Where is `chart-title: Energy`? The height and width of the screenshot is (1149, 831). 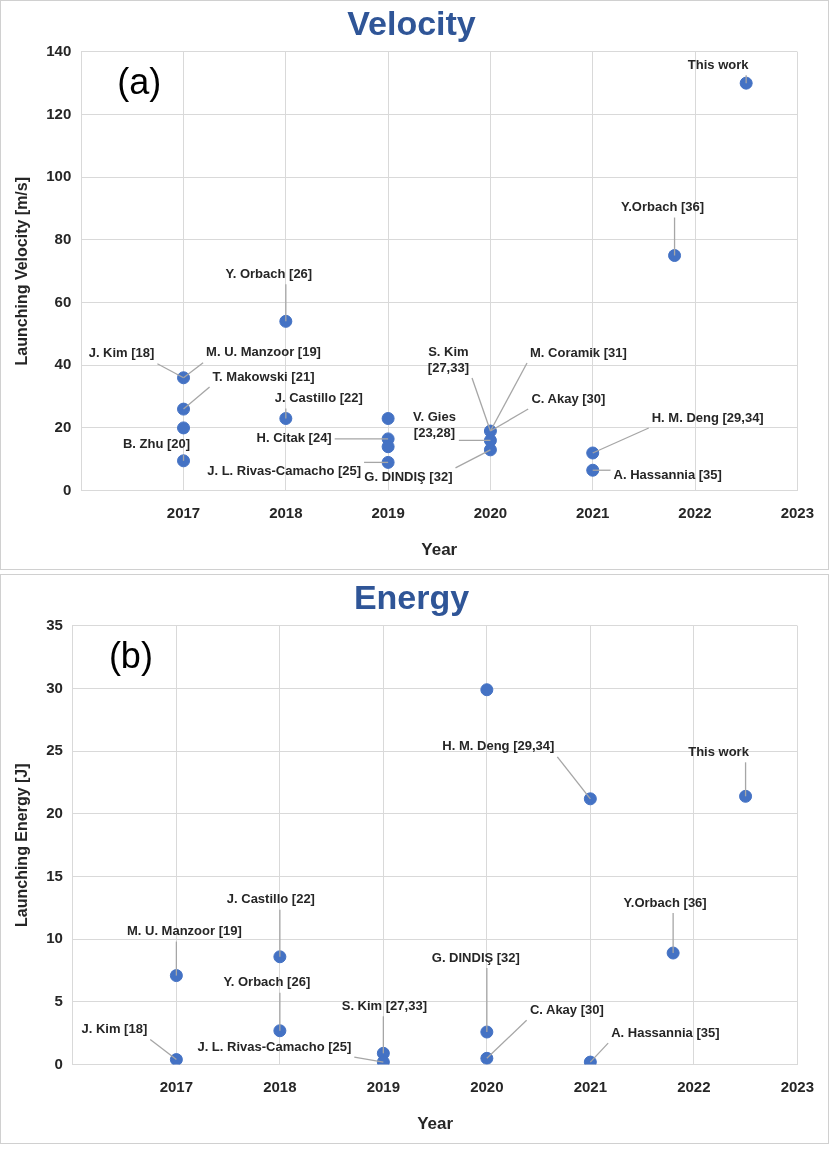
chart-title: Energy is located at coordinates (411, 596).